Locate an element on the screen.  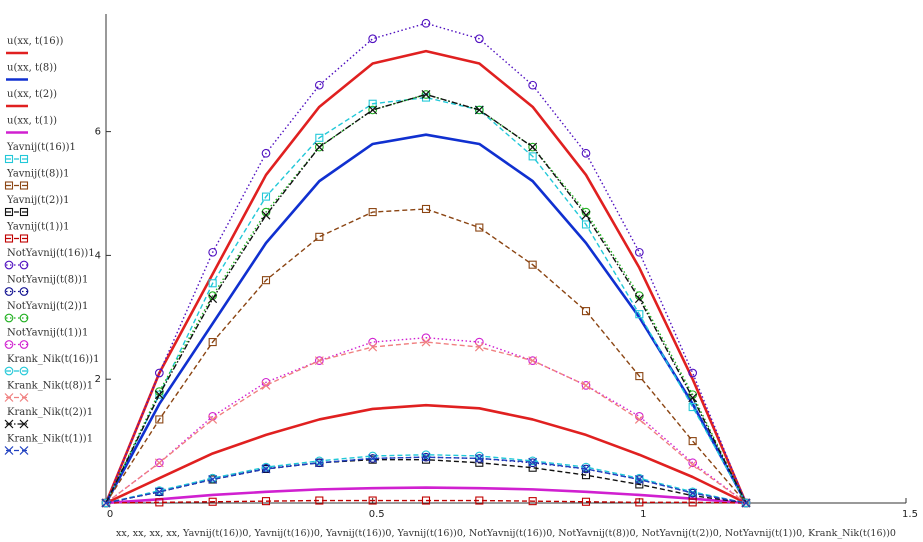
legend-label: NotYavnij(t(2))1 is located at coordinates (47, 306).